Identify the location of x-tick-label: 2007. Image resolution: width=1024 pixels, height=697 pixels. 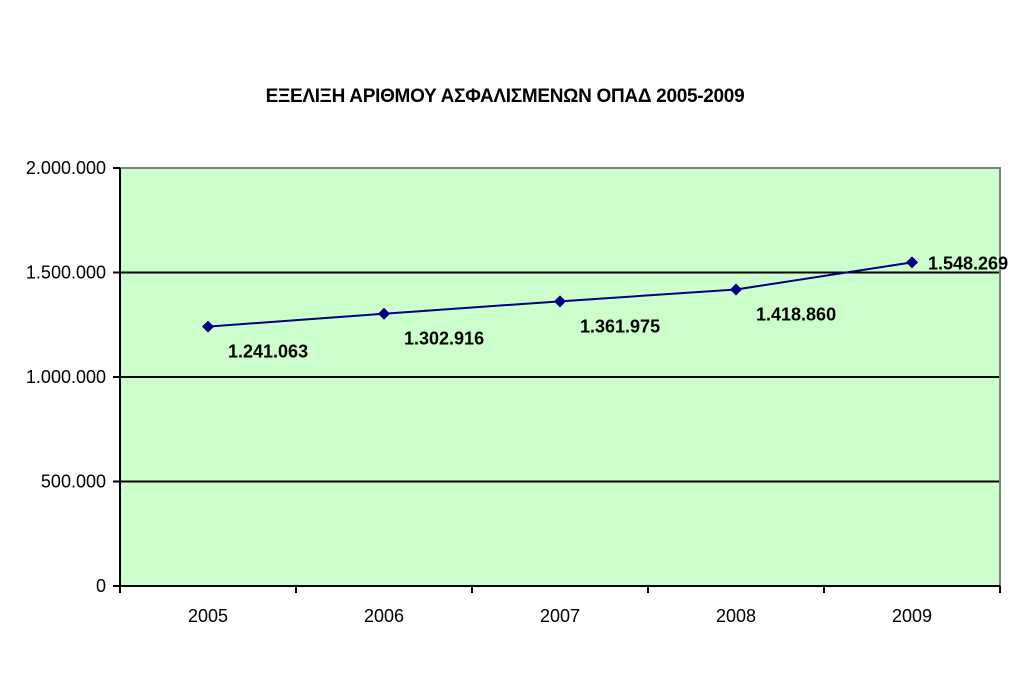
(560, 616).